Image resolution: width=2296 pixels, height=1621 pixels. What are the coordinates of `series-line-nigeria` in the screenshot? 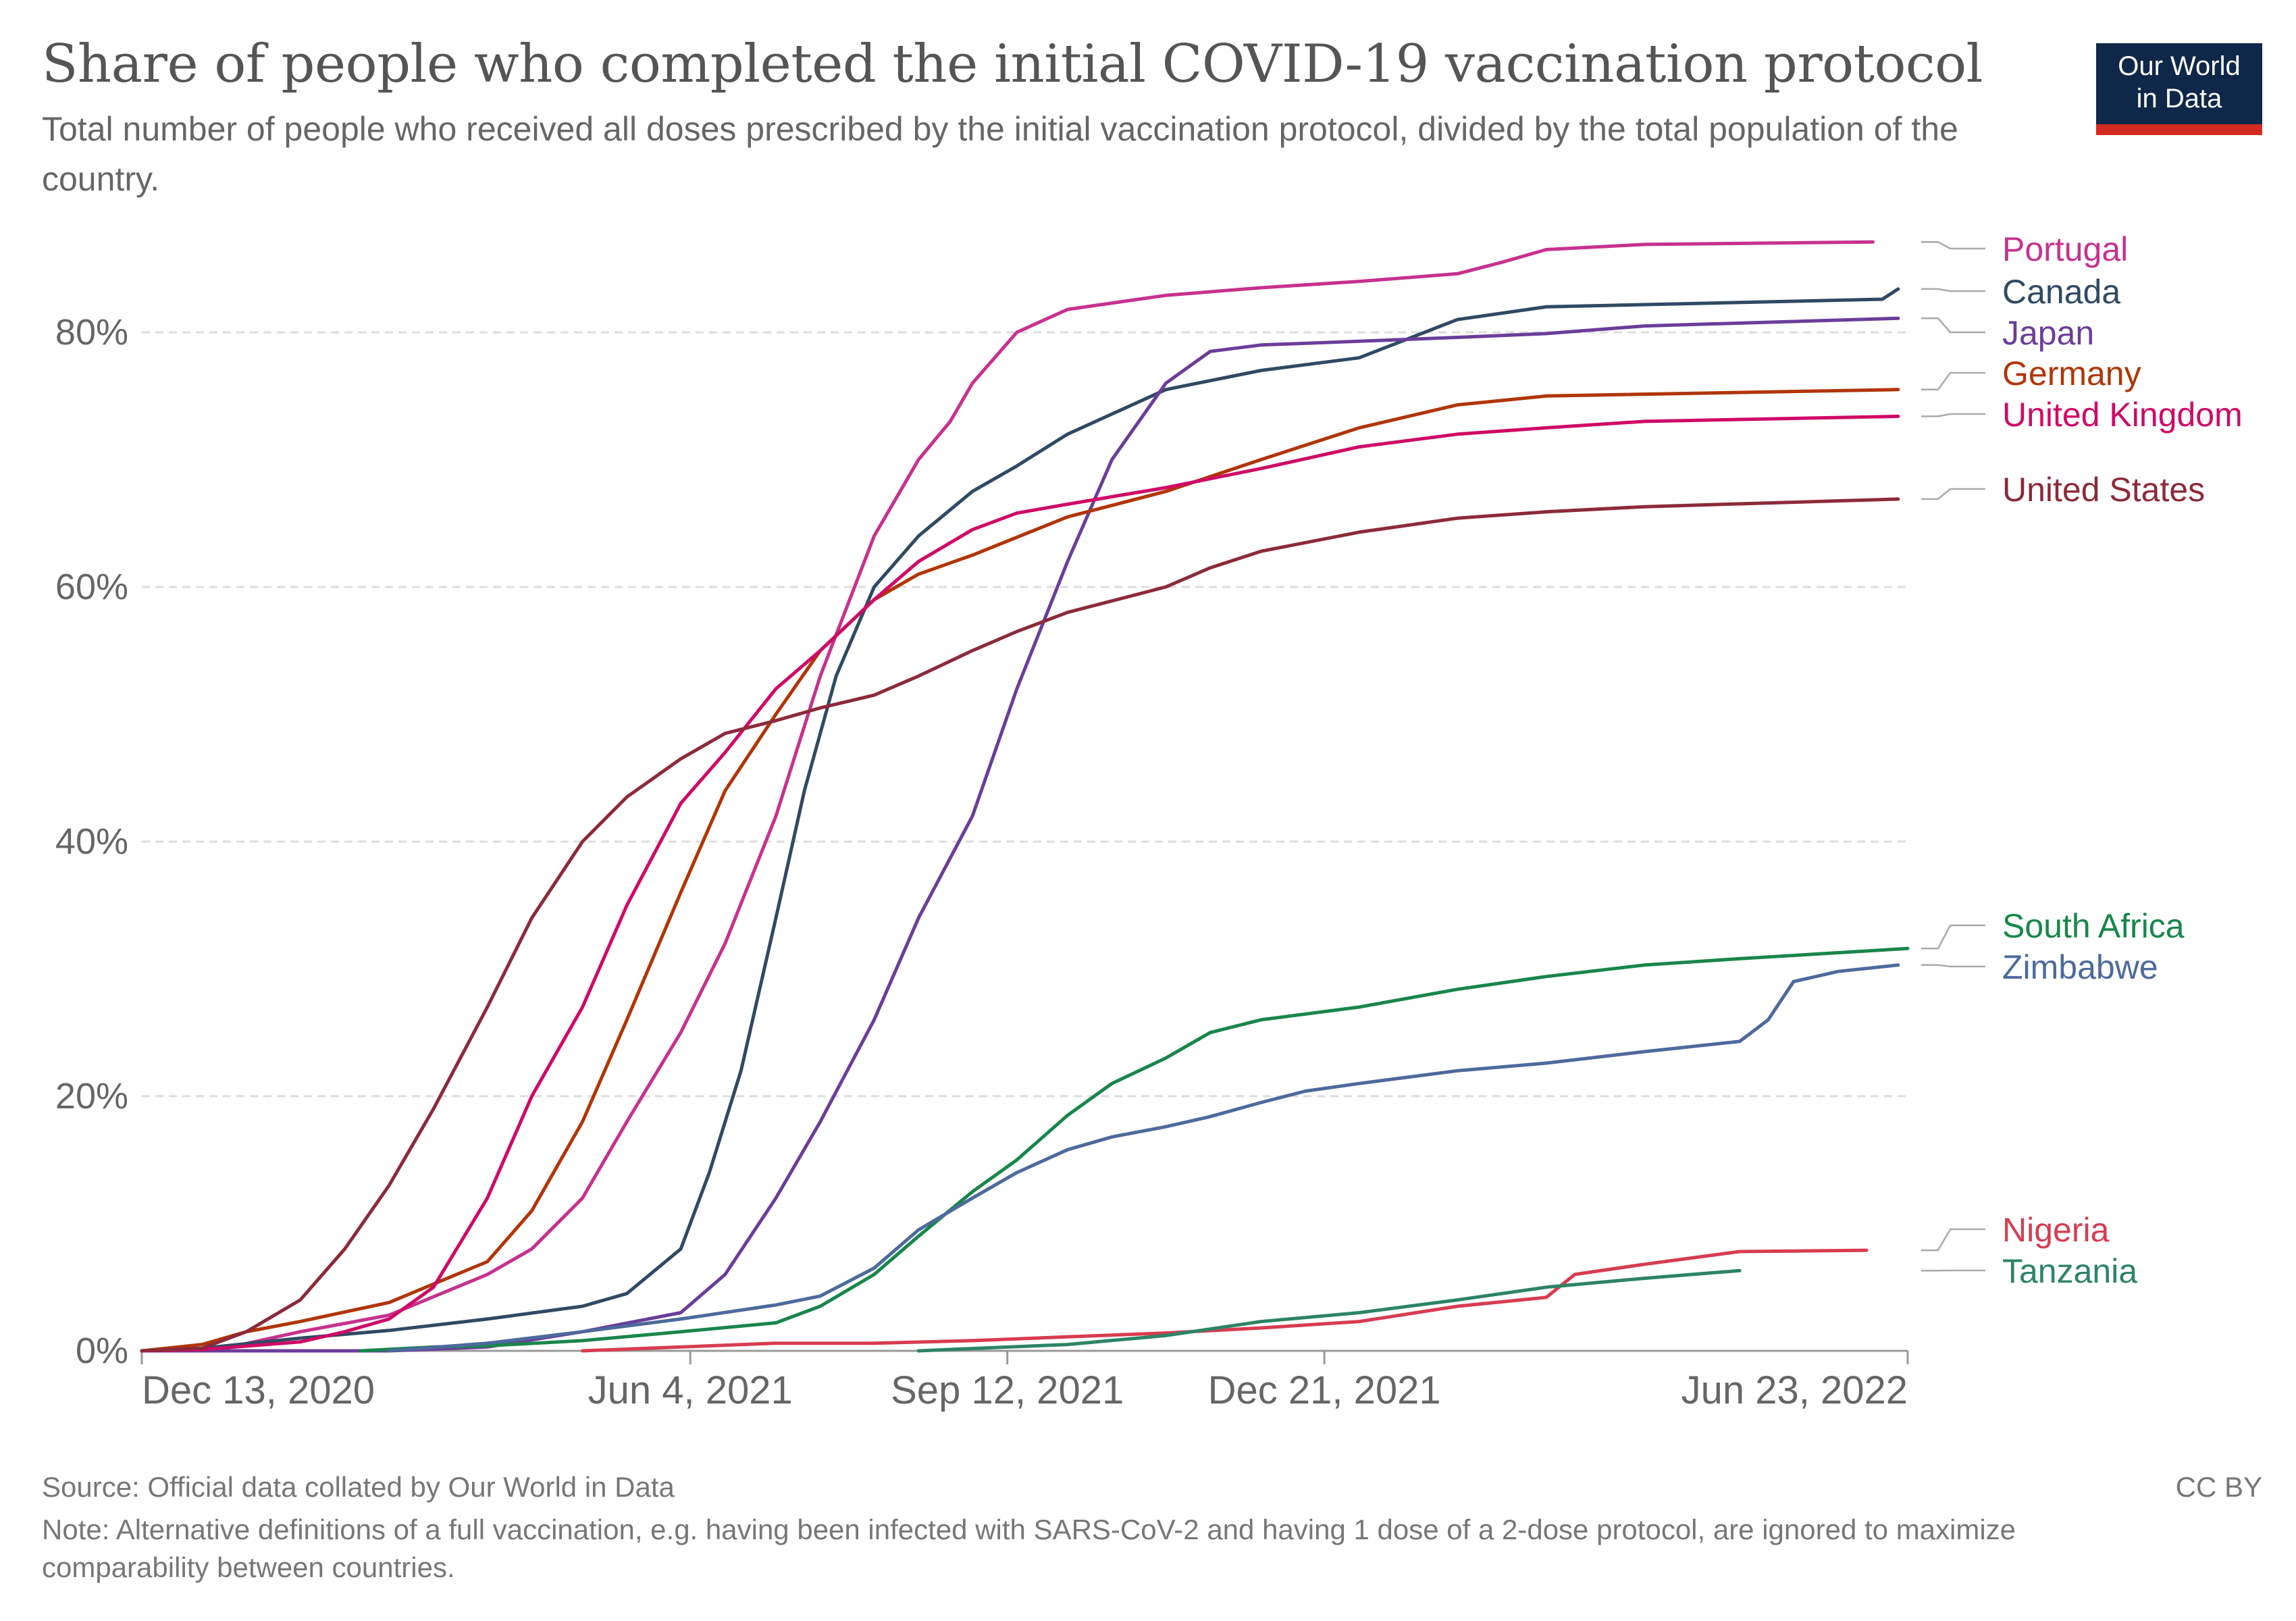 It's located at (1225, 1300).